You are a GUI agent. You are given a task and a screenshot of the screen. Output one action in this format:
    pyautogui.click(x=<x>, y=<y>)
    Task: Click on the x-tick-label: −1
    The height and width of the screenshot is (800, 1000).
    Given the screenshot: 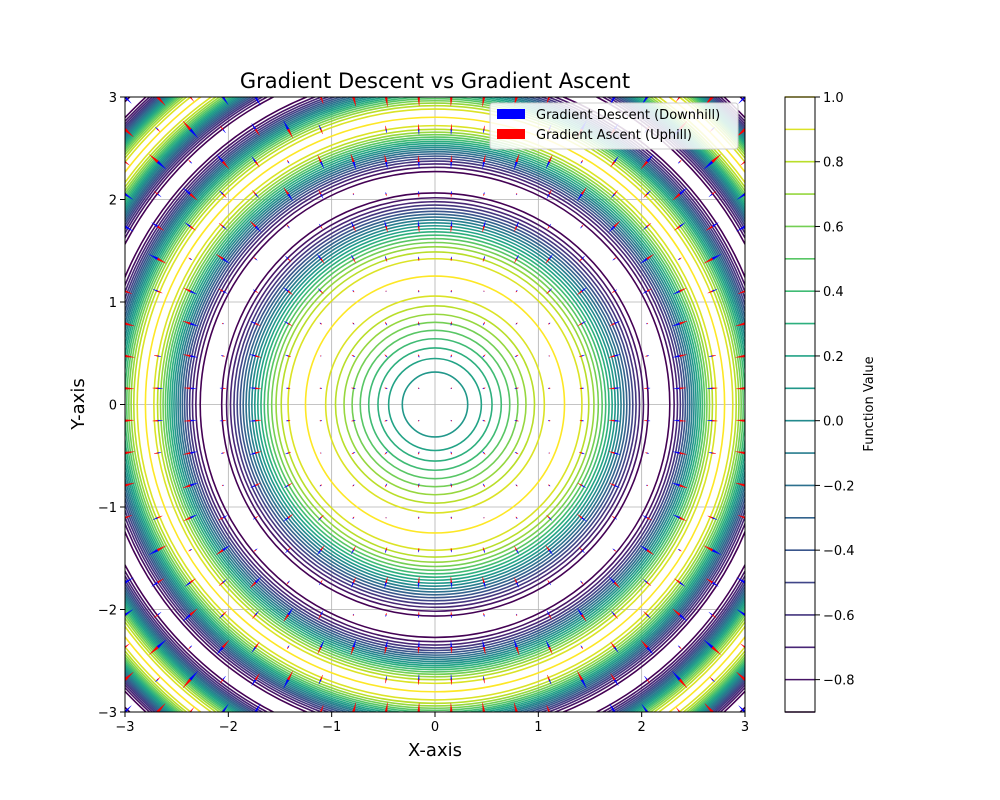 What is the action you would take?
    pyautogui.click(x=331, y=727)
    